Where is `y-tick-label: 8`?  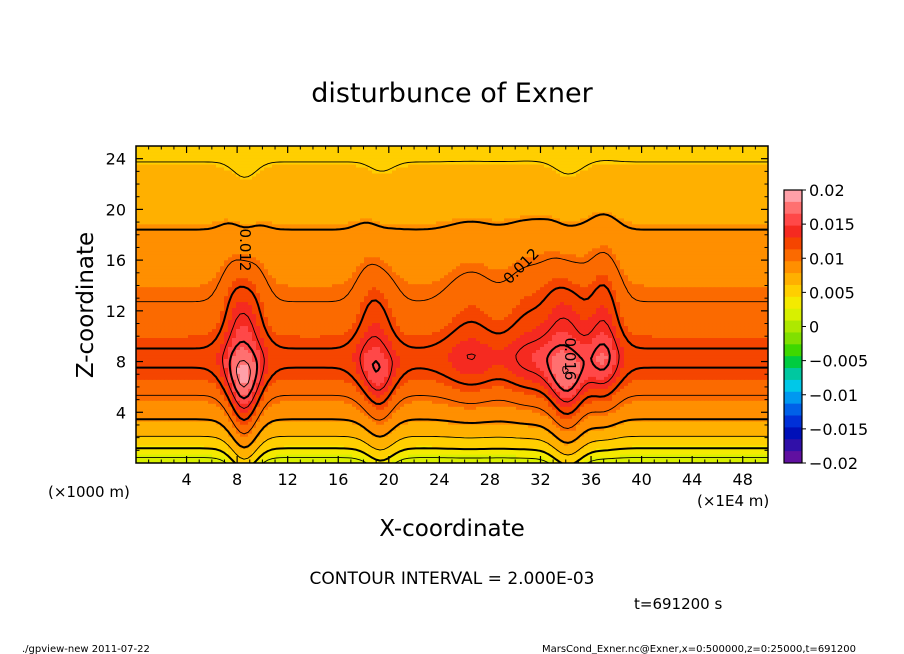
y-tick-label: 8 is located at coordinates (121, 362).